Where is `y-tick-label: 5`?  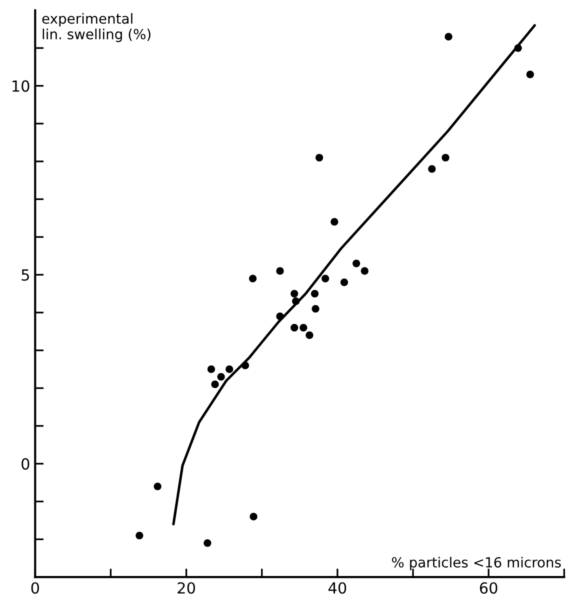 y-tick-label: 5 is located at coordinates (25, 275).